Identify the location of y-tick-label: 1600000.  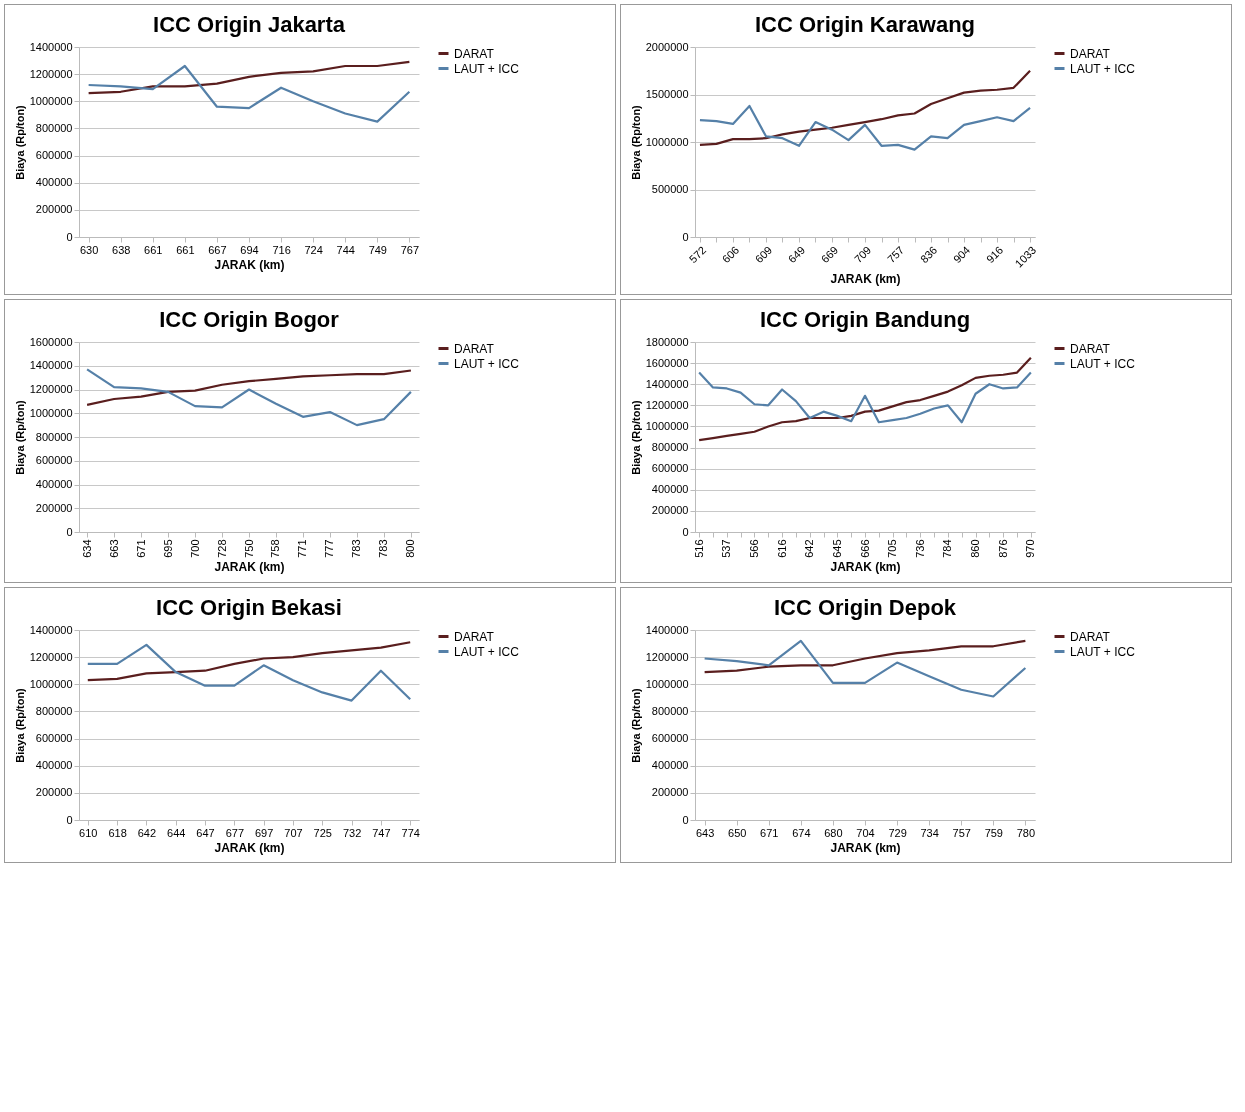
(667, 362).